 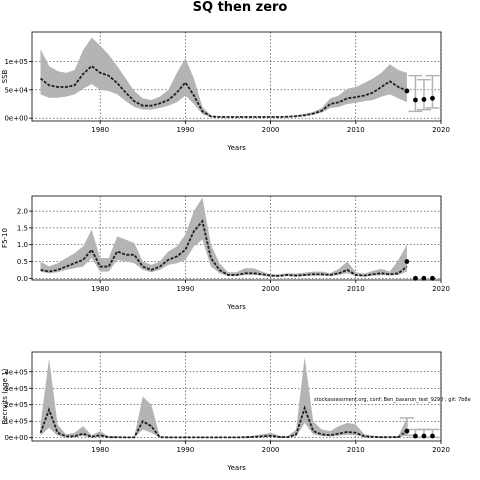 What do you see at coordinates (22, 279) in the screenshot?
I see `y-tick-label: 0.0` at bounding box center [22, 279].